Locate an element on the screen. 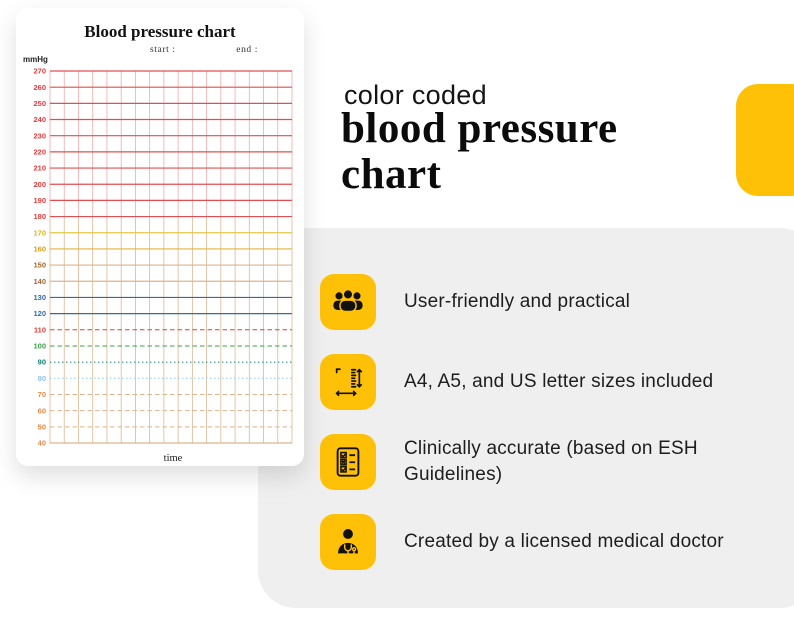 The height and width of the screenshot is (635, 794). svg-text: 100 is located at coordinates (39, 346).